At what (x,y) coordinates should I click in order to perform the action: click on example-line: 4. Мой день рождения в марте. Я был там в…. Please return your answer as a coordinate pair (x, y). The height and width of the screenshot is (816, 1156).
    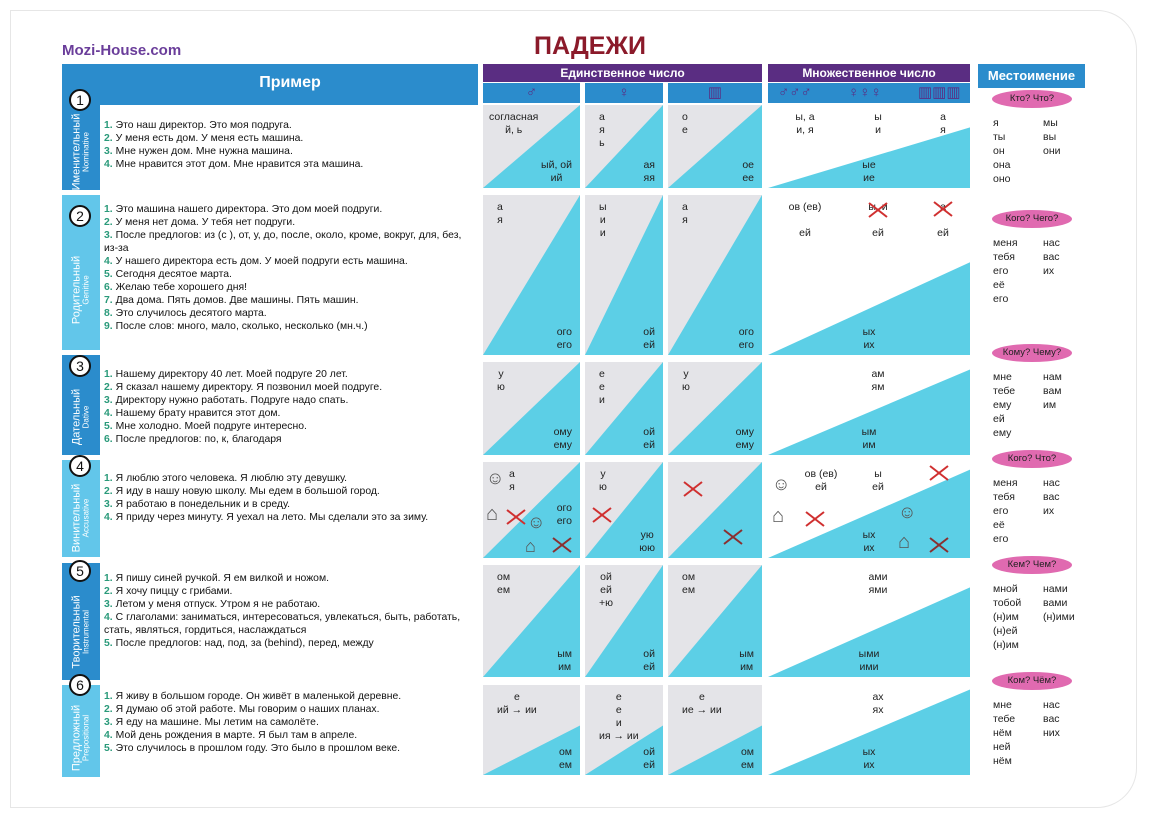
    Looking at the image, I should click on (290, 735).